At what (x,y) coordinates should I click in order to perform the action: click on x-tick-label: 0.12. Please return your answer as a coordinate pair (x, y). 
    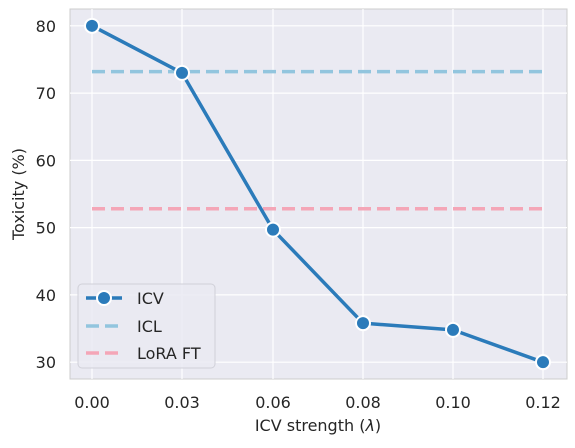
    Looking at the image, I should click on (543, 402).